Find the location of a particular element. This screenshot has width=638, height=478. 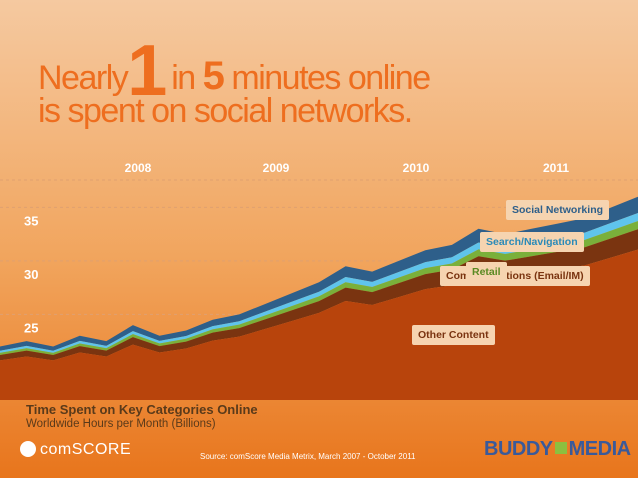

y-tick-label: 30 is located at coordinates (31, 274).